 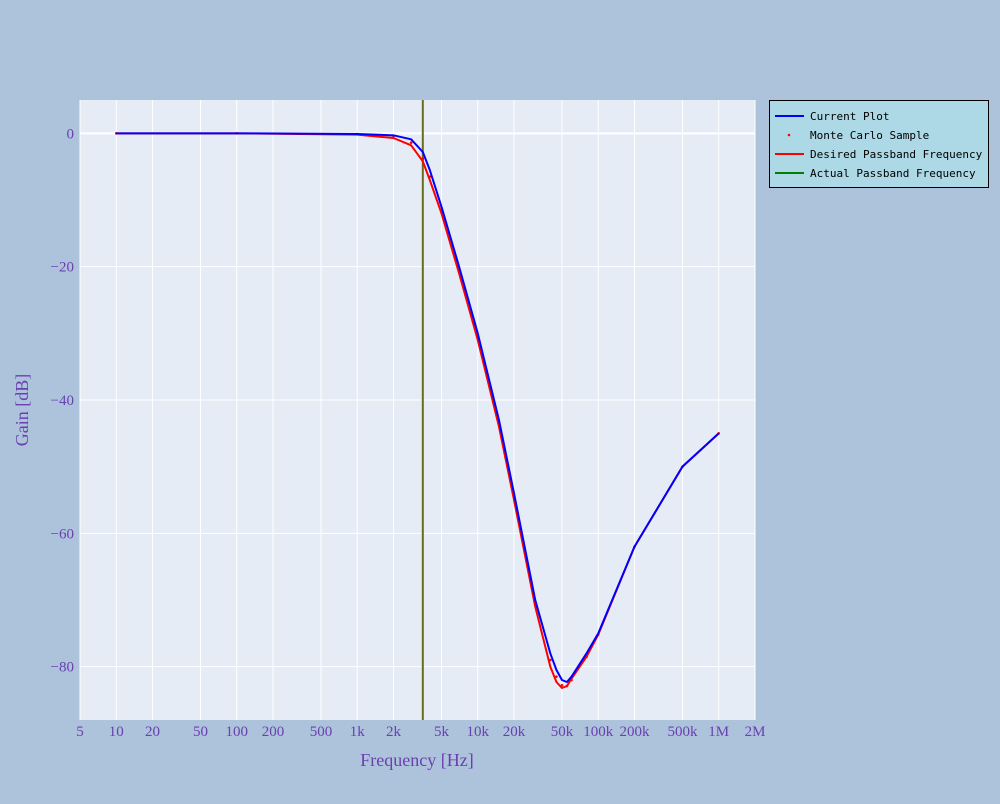 I want to click on x-tick-label: 1k, so click(x=358, y=732).